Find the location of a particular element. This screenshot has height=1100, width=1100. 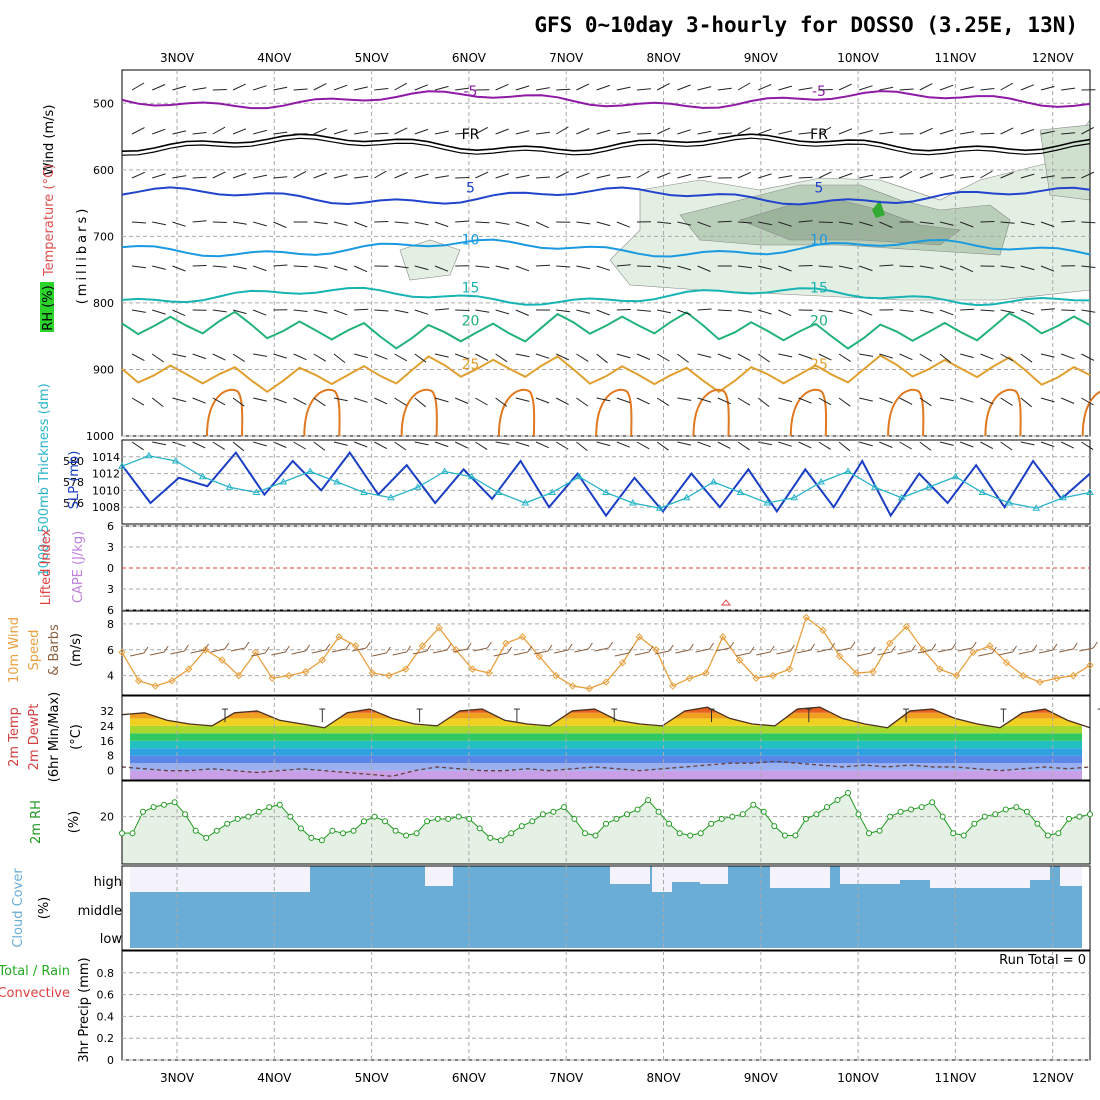

slp-tick-1012: 1012 is located at coordinates (106, 474).